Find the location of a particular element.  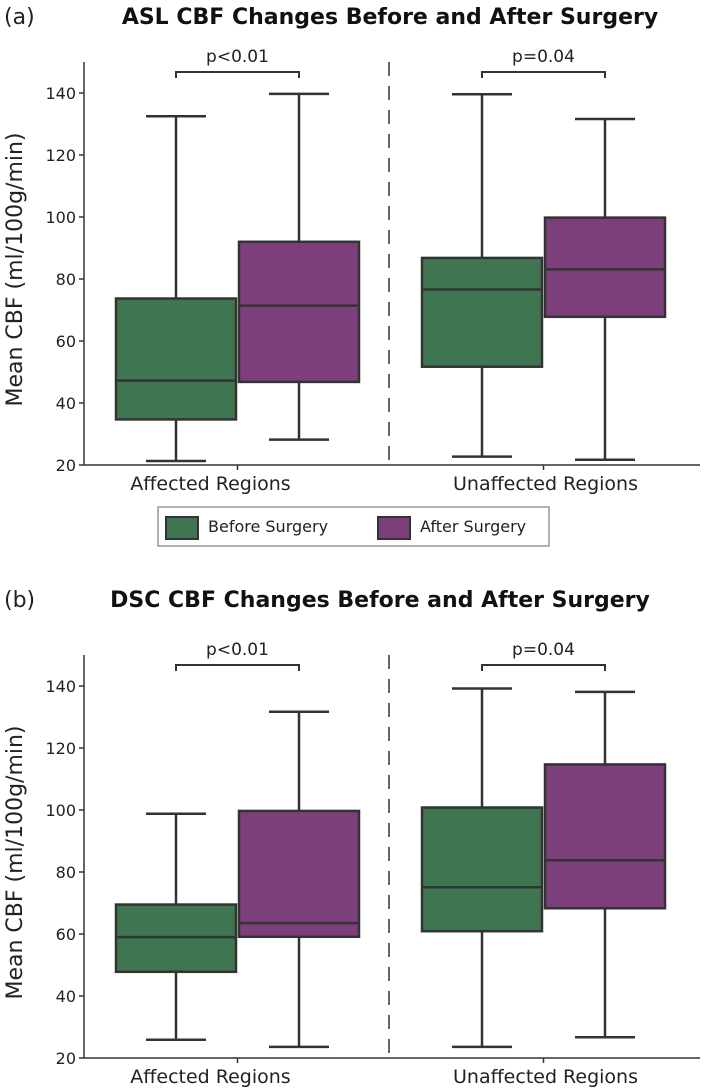

chart-title: ASL CBF Changes Before and After Surgery is located at coordinates (390, 17).